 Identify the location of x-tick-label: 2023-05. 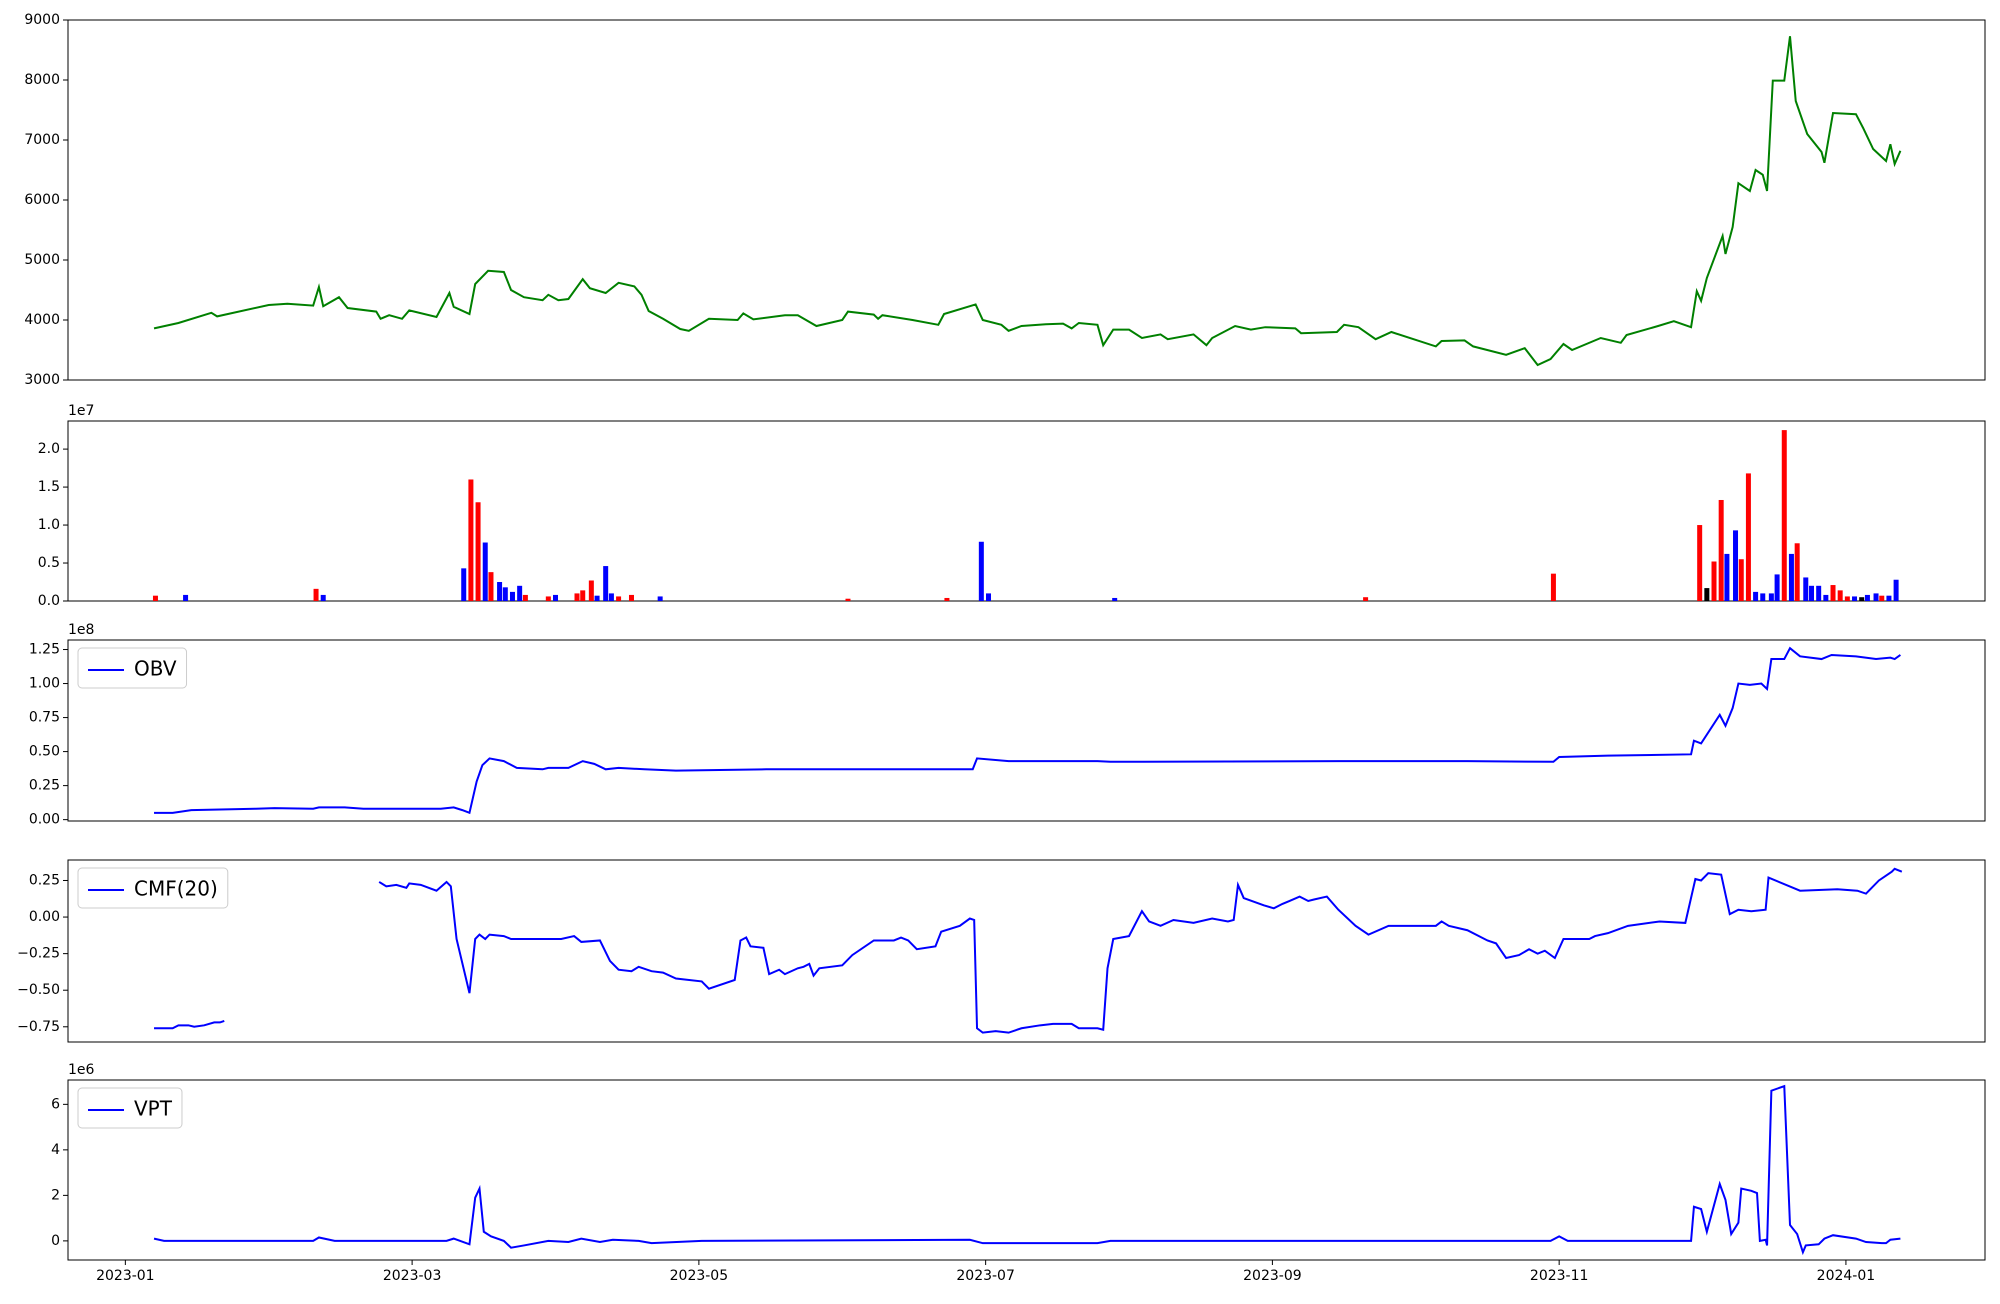
(699, 1276).